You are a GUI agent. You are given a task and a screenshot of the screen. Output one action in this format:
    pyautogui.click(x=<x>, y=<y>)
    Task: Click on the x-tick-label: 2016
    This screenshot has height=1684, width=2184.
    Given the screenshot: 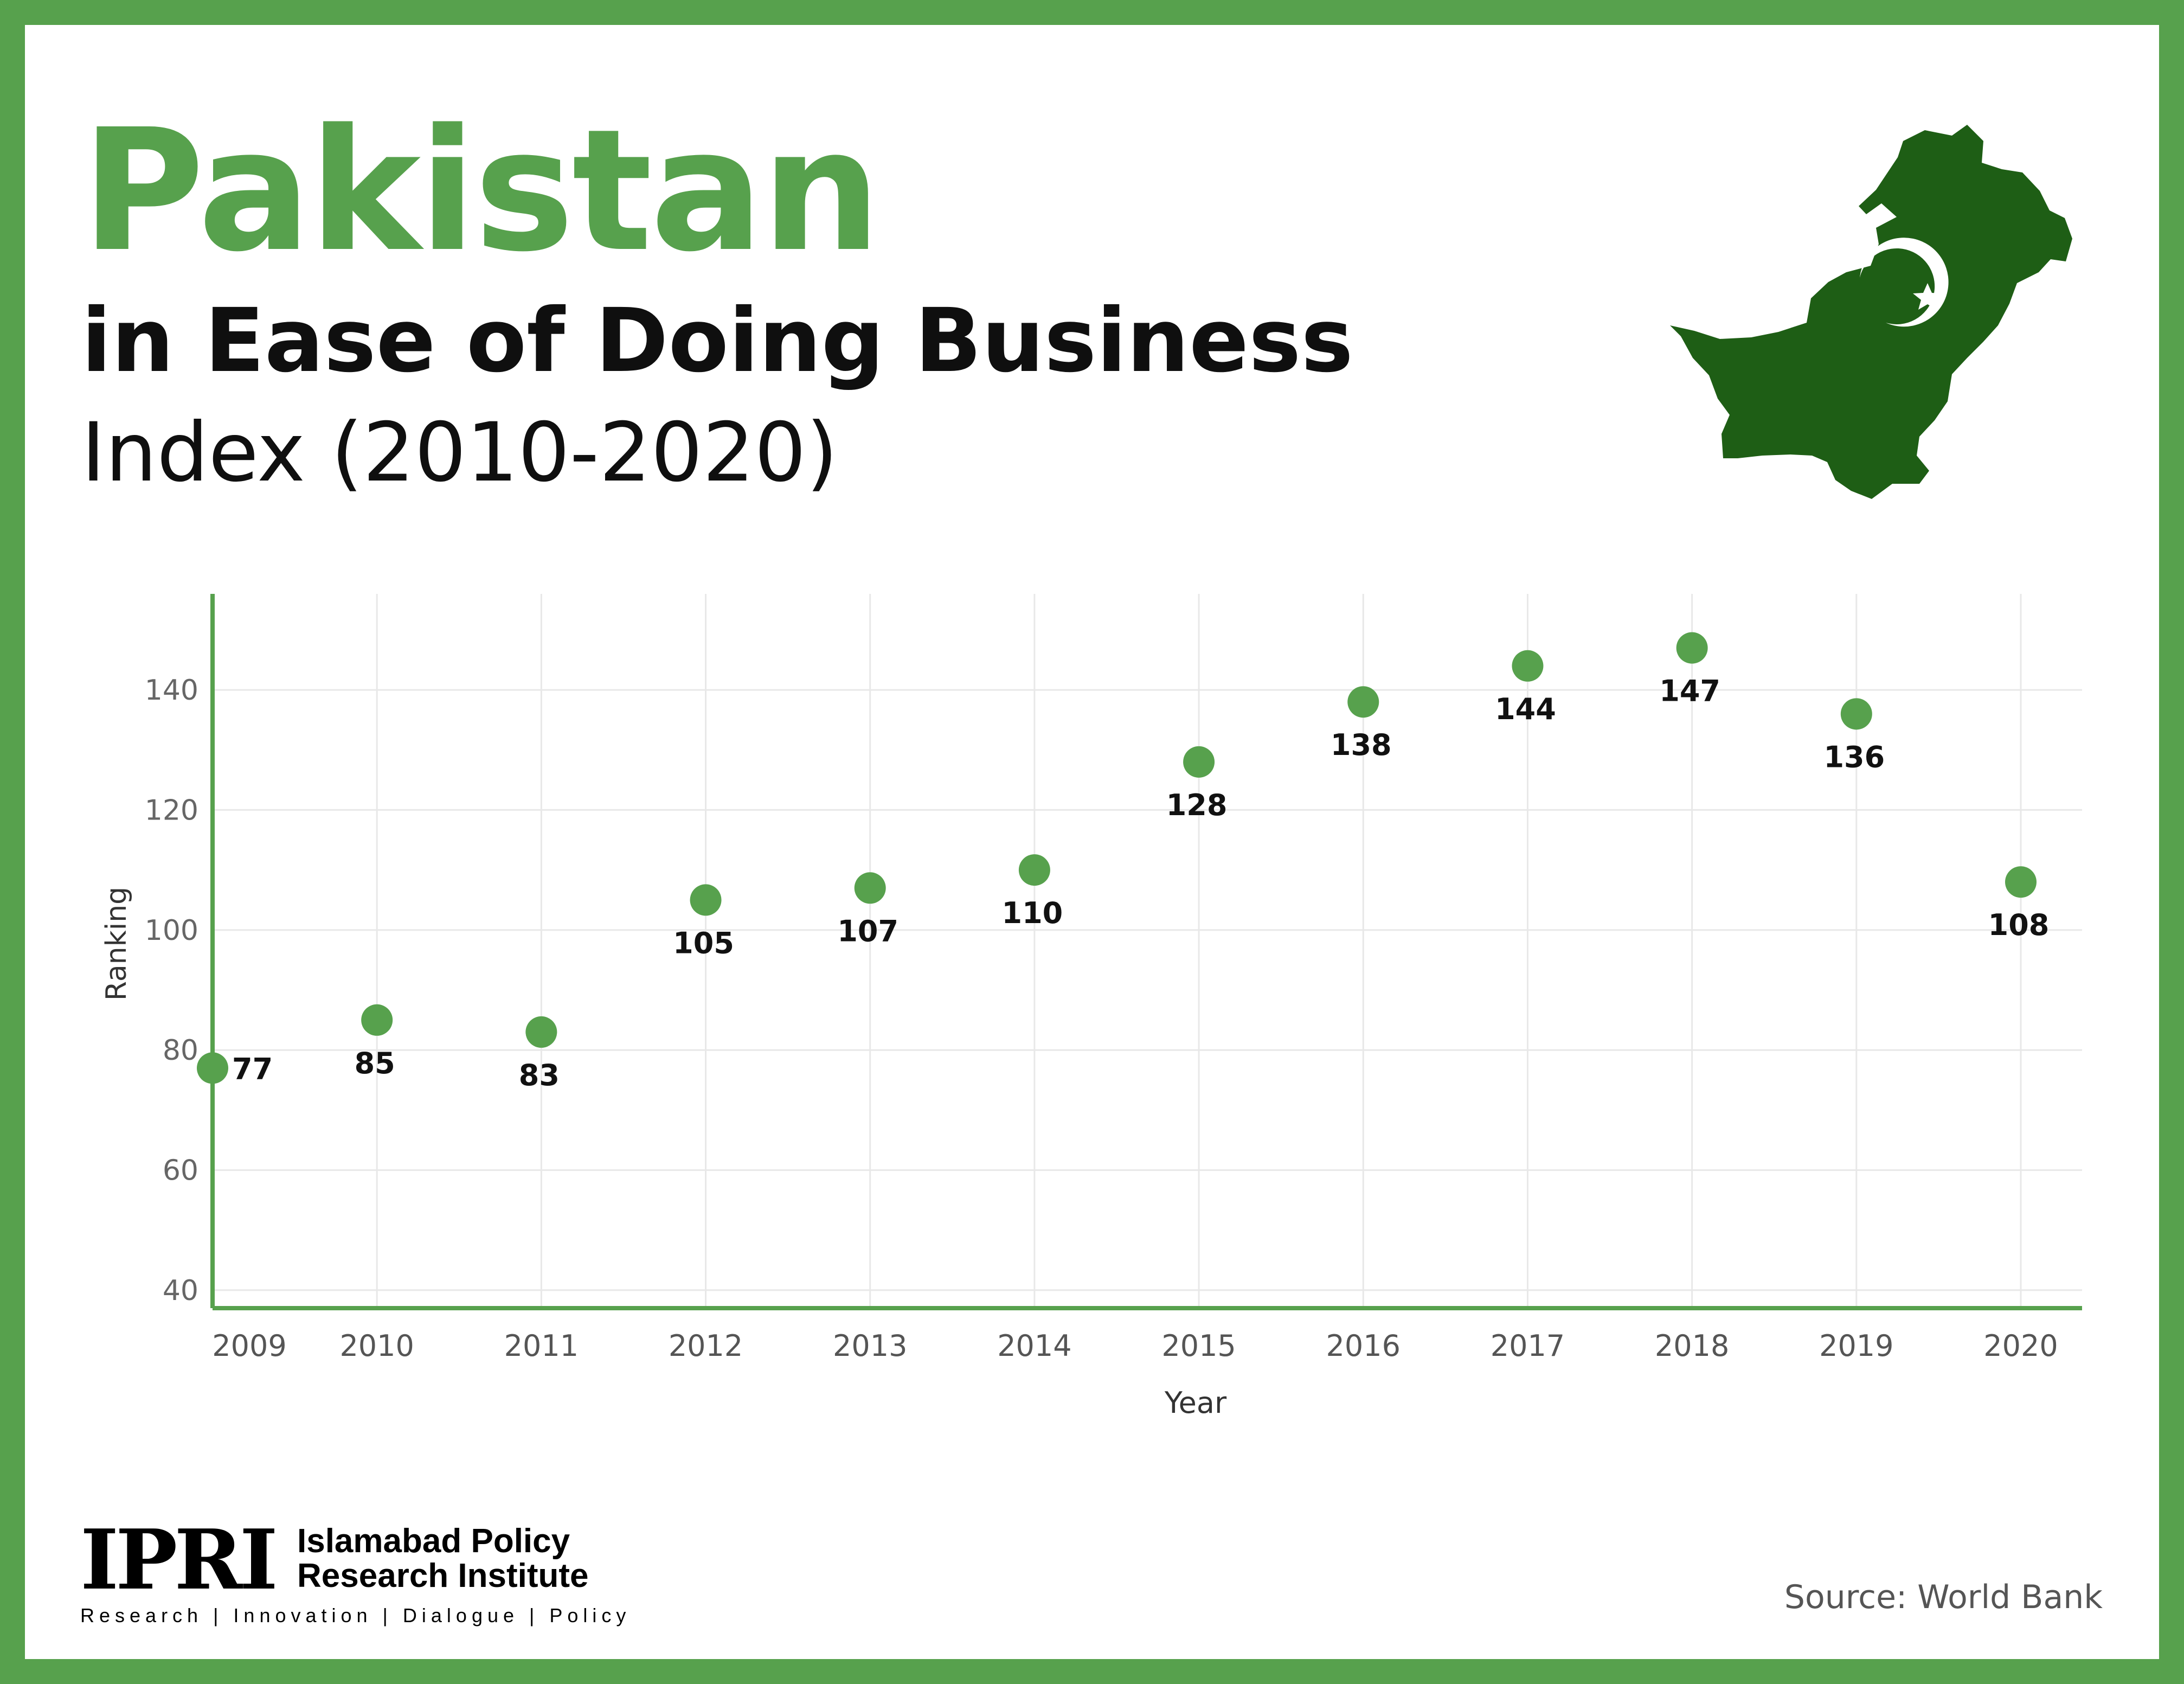 What is the action you would take?
    pyautogui.click(x=1364, y=1346)
    